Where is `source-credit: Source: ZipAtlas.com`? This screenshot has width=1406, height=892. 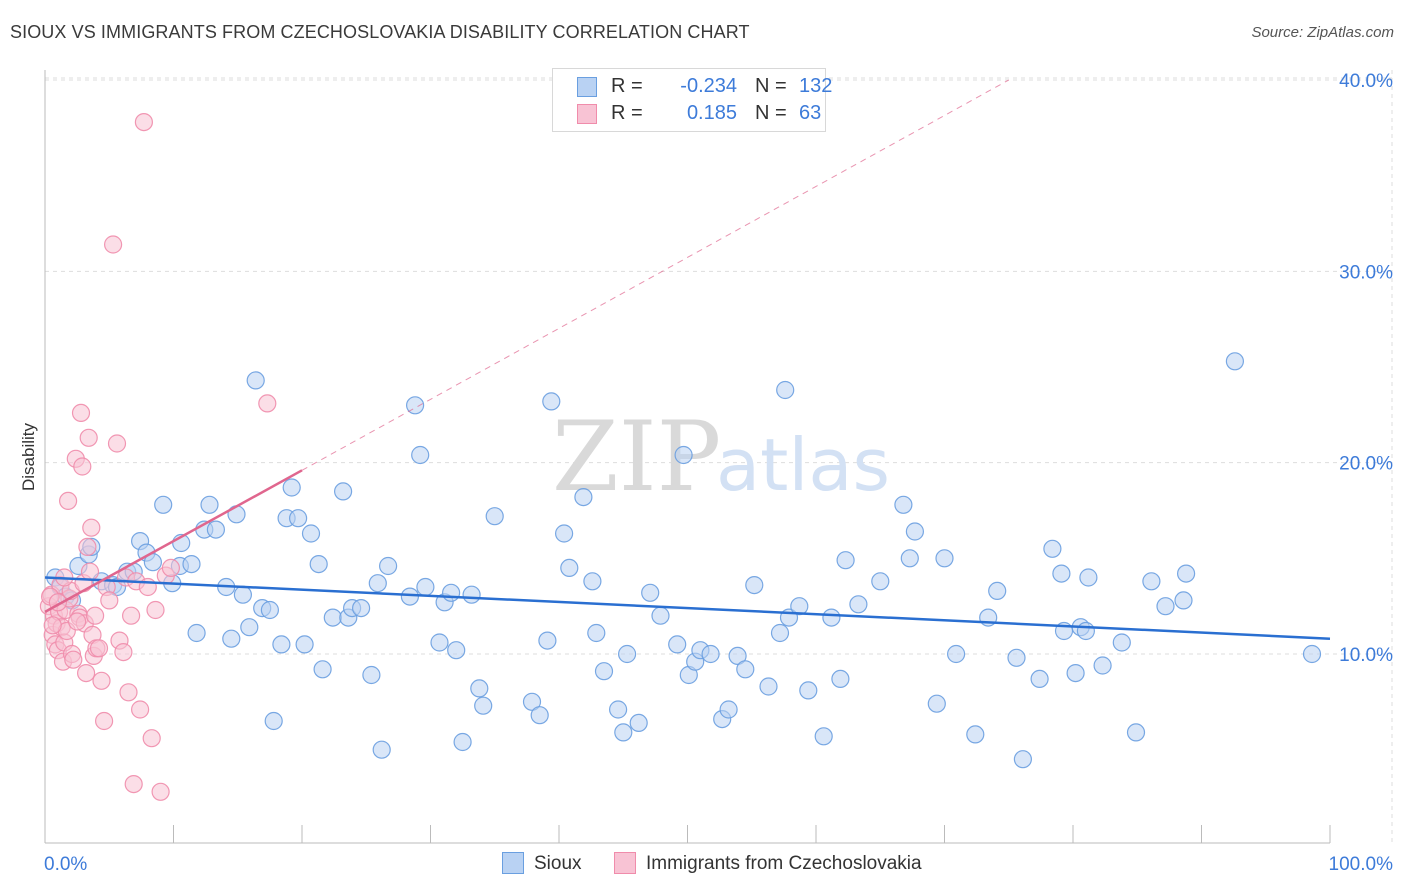 source-credit: Source: ZipAtlas.com is located at coordinates (1322, 32).